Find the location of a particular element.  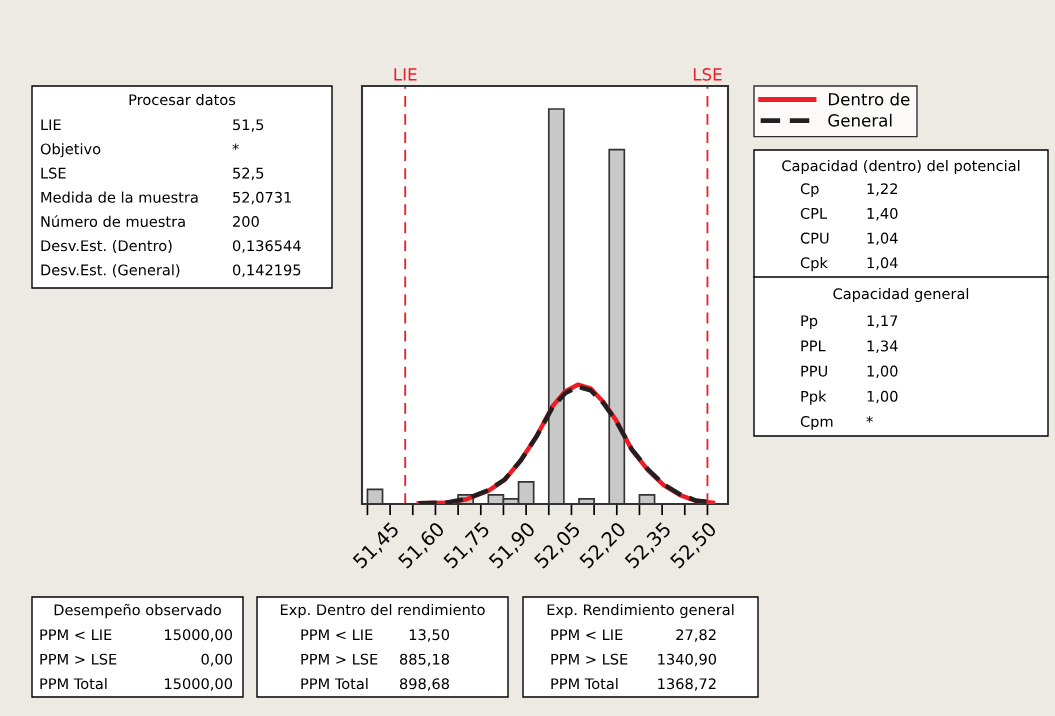

text: Número de muestra 200 is located at coordinates (150, 221).